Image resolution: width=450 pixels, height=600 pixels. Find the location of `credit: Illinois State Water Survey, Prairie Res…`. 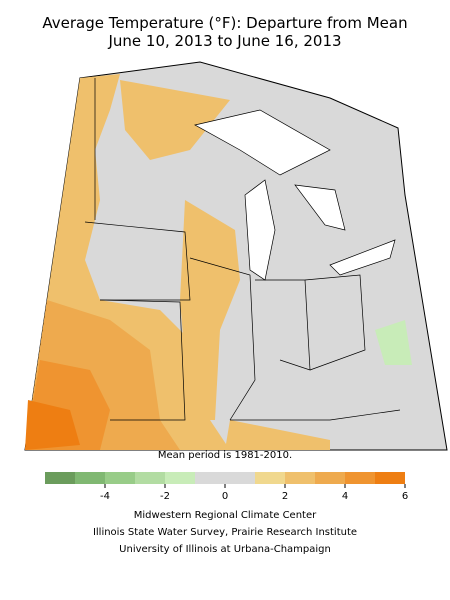

credit: Illinois State Water Survey, Prairie Res… is located at coordinates (225, 532).